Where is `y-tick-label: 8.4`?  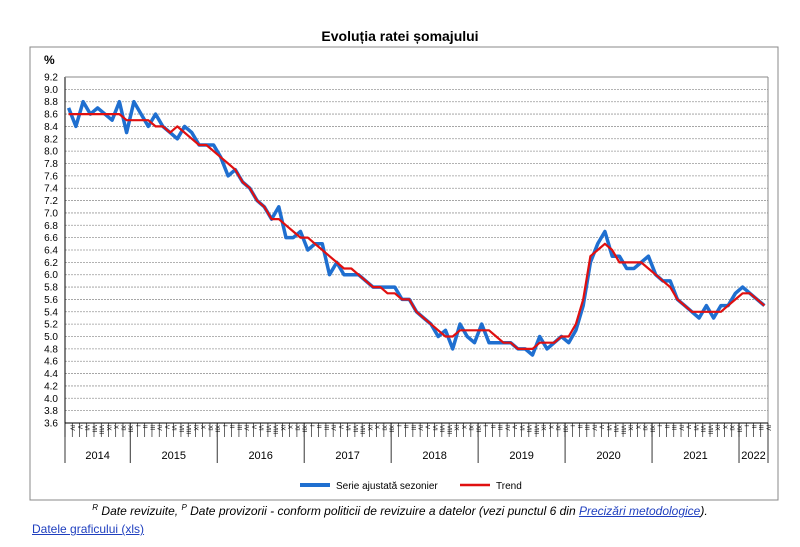 y-tick-label: 8.4 is located at coordinates (51, 127).